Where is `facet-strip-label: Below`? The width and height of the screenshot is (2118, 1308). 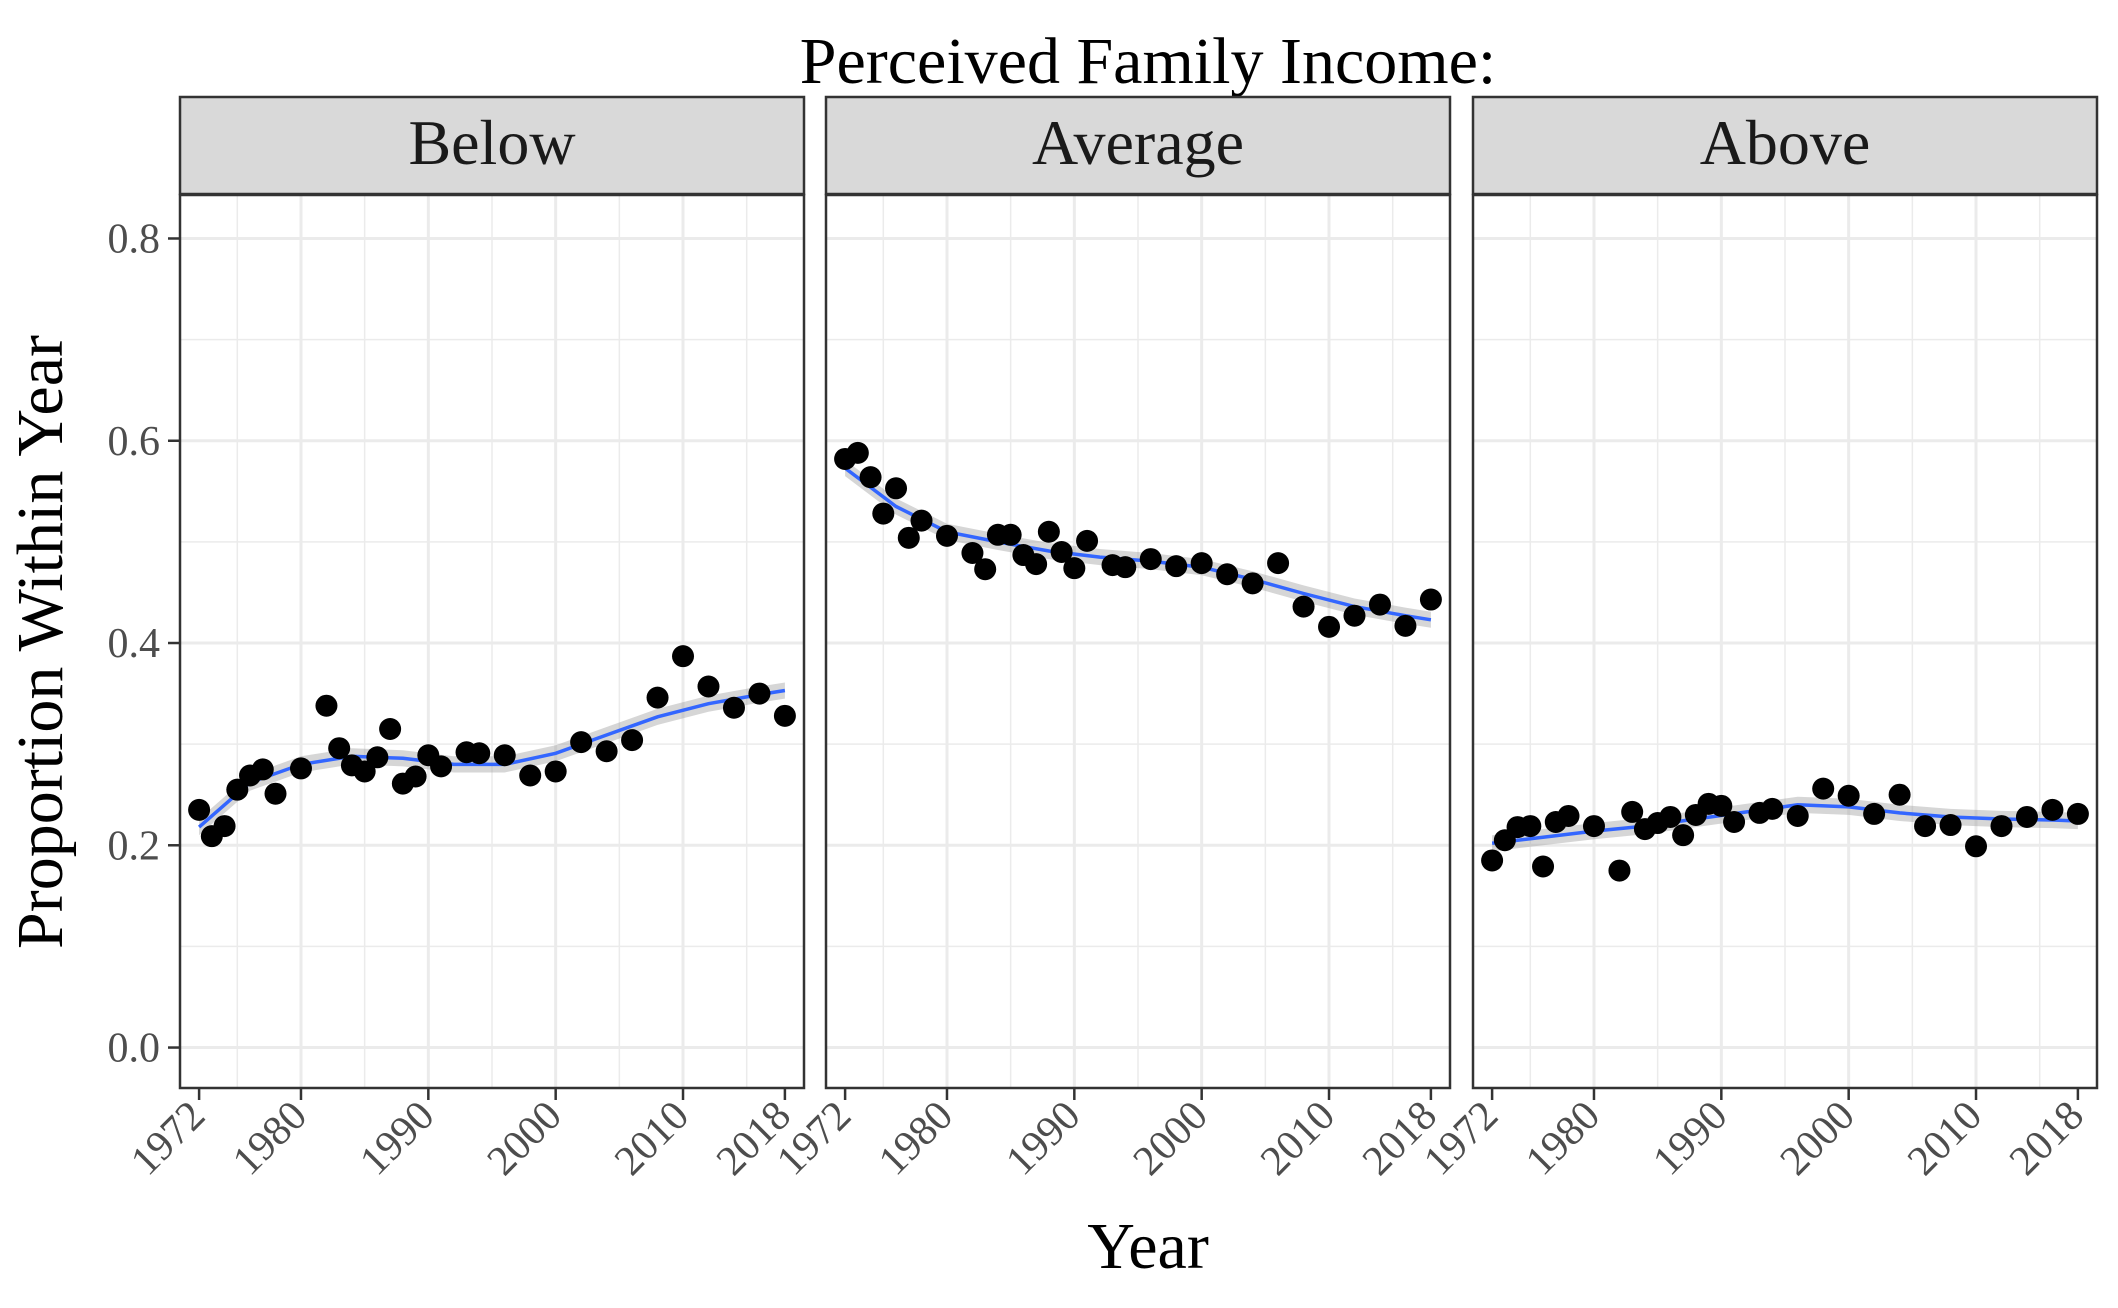 facet-strip-label: Below is located at coordinates (491, 142).